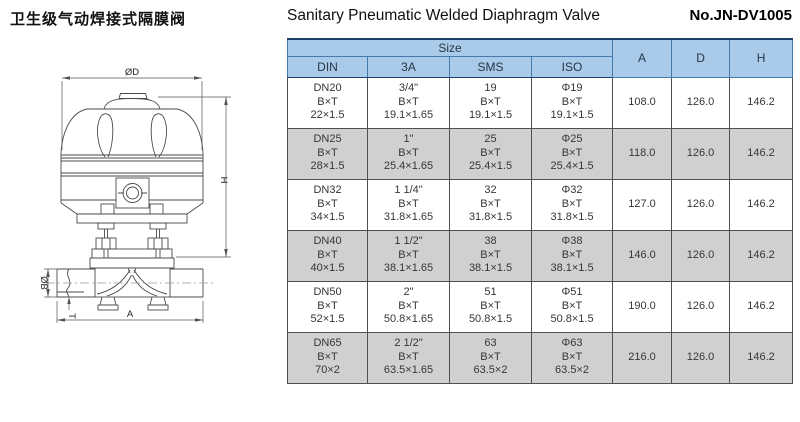 This screenshot has width=800, height=422. What do you see at coordinates (490, 292) in the screenshot?
I see `cell-line: 51` at bounding box center [490, 292].